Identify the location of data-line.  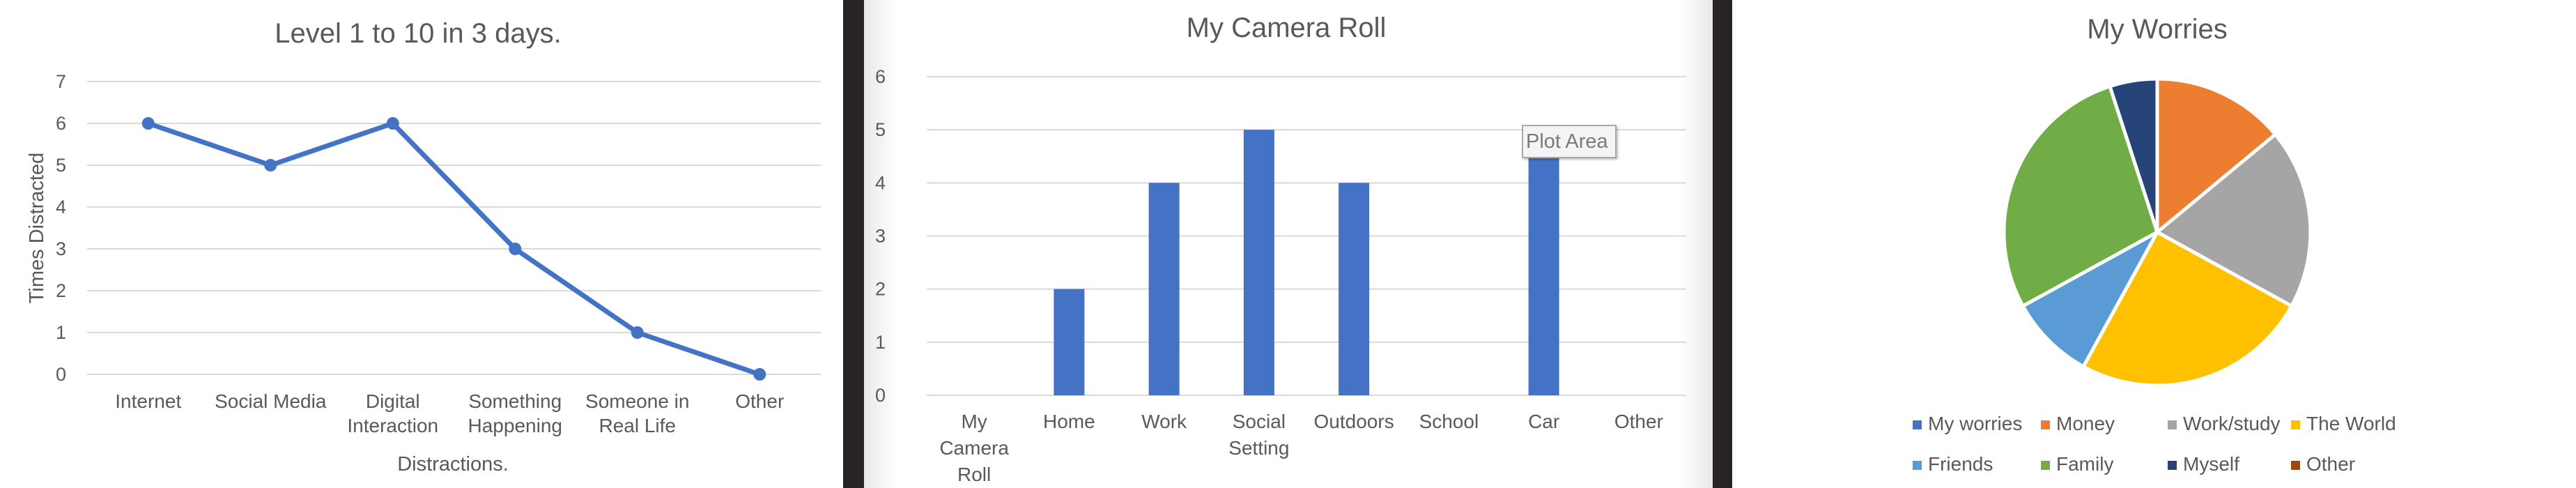
(454, 249).